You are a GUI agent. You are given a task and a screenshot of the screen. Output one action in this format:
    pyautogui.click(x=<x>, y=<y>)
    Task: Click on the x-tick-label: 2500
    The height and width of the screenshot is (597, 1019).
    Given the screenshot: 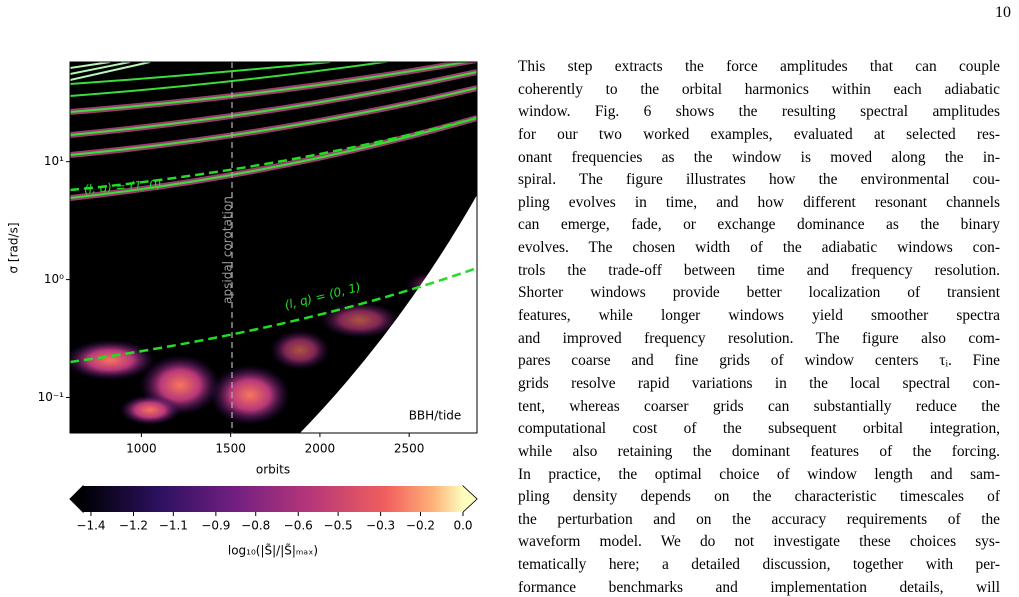 What is the action you would take?
    pyautogui.click(x=409, y=449)
    